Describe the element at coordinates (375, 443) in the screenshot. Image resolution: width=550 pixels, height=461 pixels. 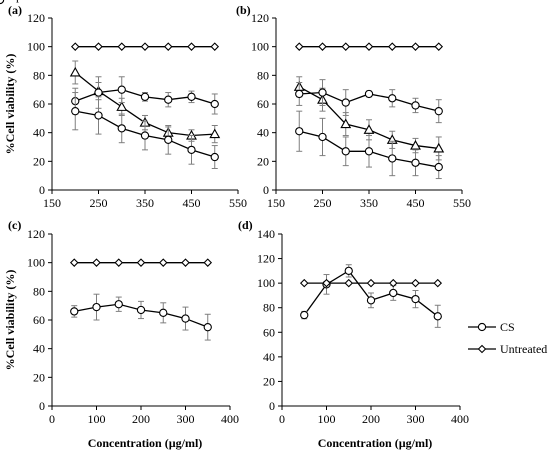
I see `x-axis-label: Concentration (µg/ml)` at that location.